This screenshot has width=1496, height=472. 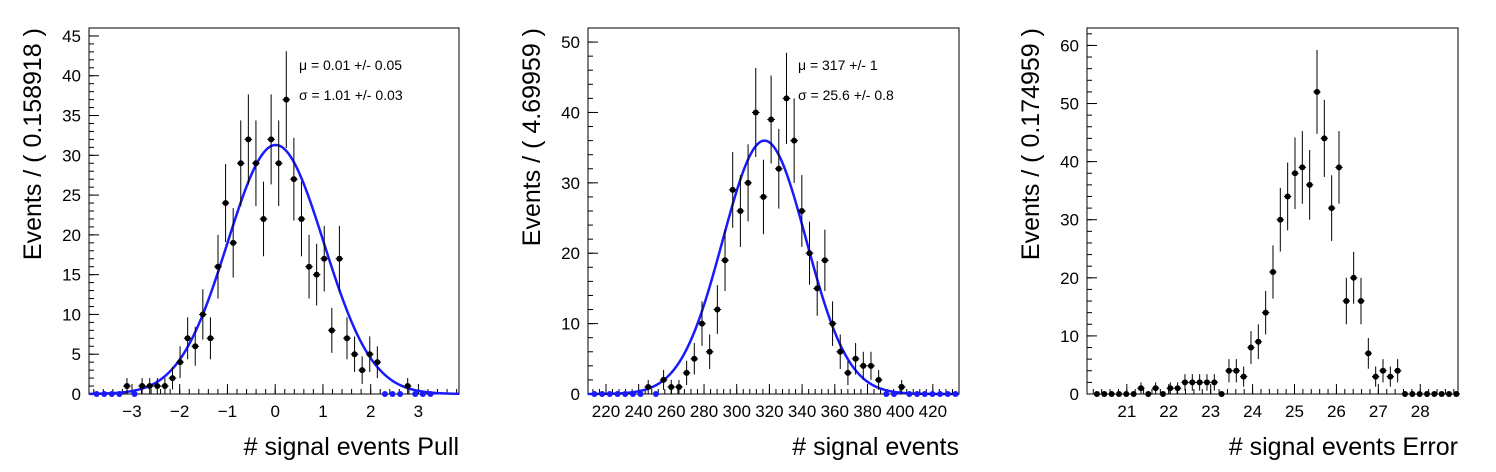 I want to click on x-tick-label: 240, so click(x=638, y=411).